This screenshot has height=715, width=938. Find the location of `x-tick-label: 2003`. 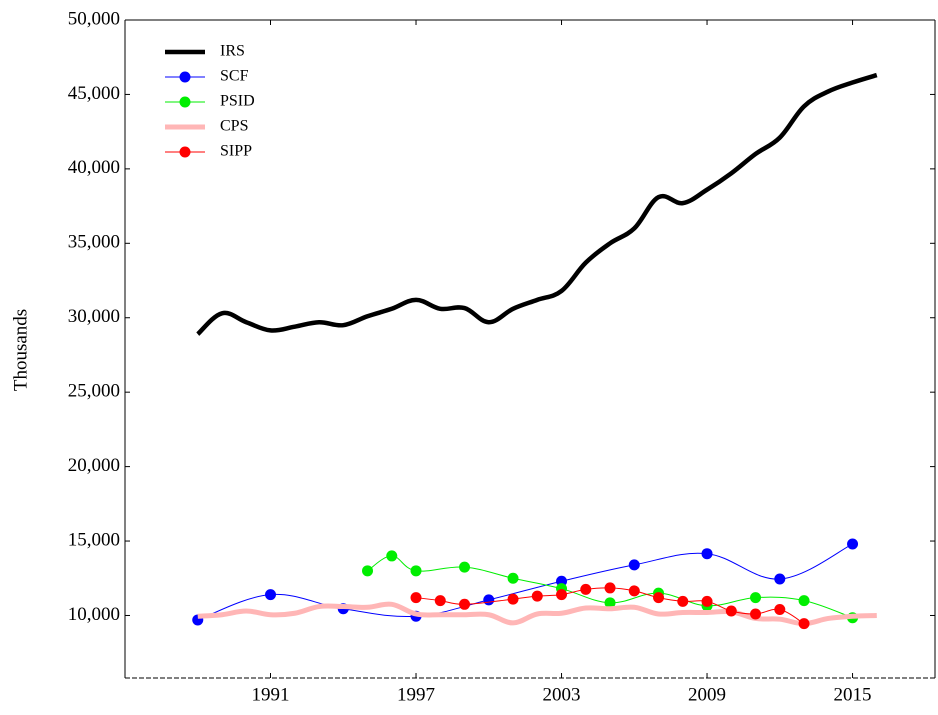

x-tick-label: 2003 is located at coordinates (562, 694).